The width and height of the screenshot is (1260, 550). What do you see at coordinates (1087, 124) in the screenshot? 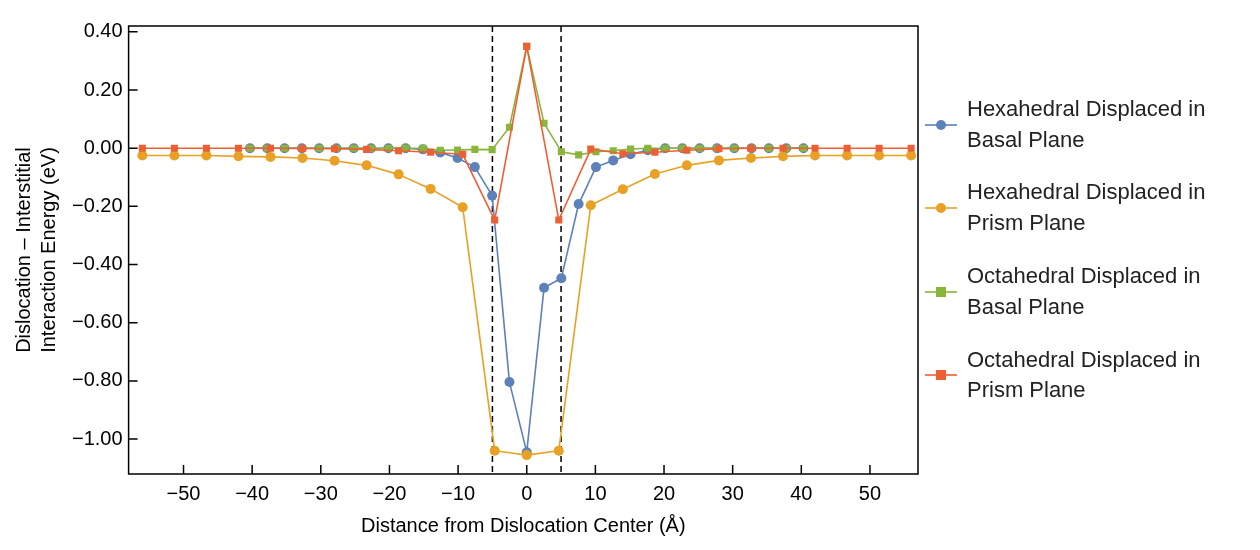
I see `legend-label: Hexahedral Displaced in Basal Plane` at bounding box center [1087, 124].